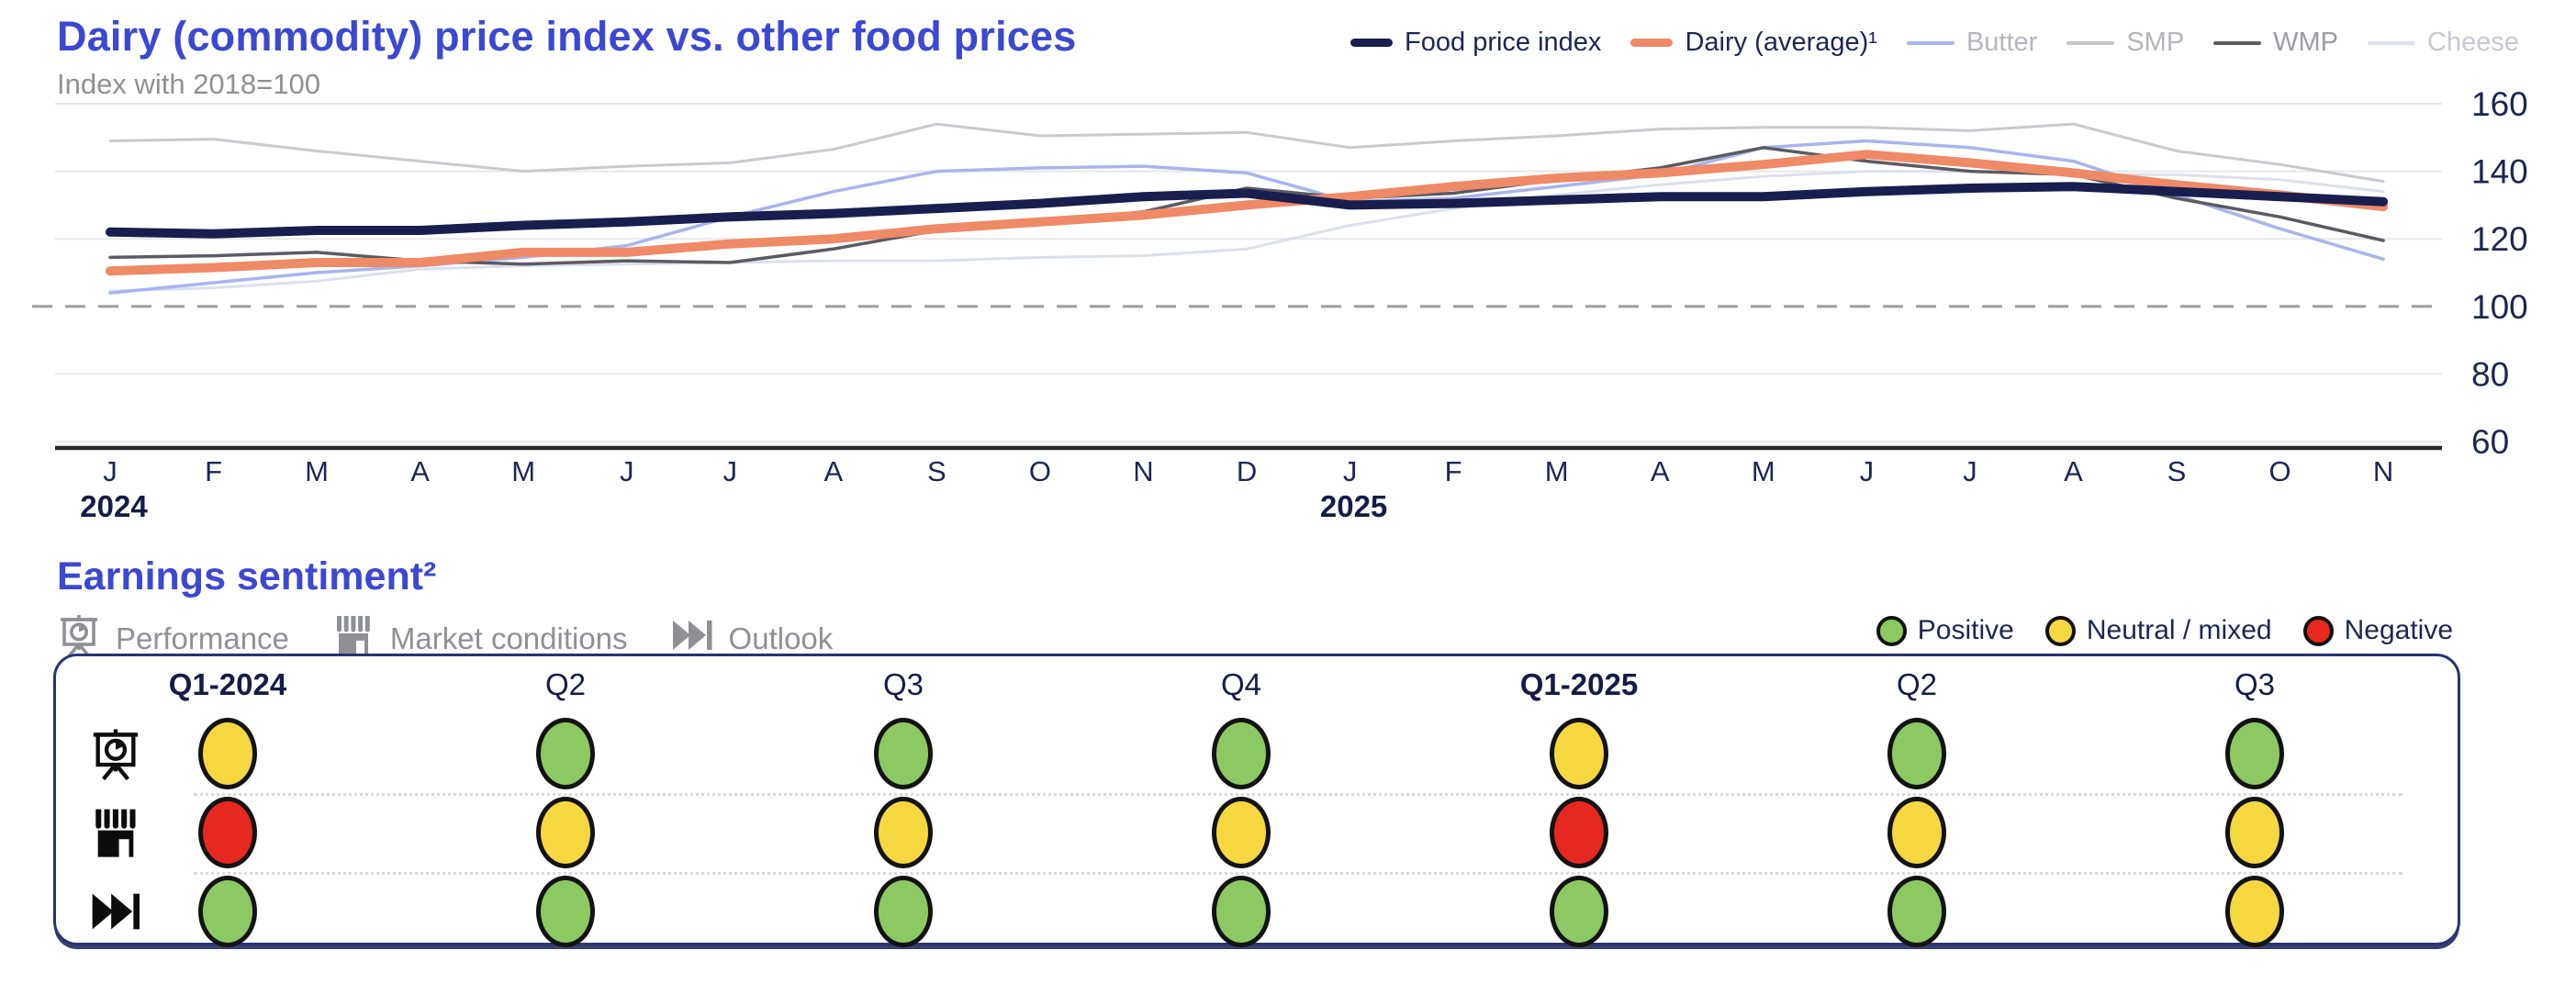  I want to click on category-label: Performance, so click(202, 638).